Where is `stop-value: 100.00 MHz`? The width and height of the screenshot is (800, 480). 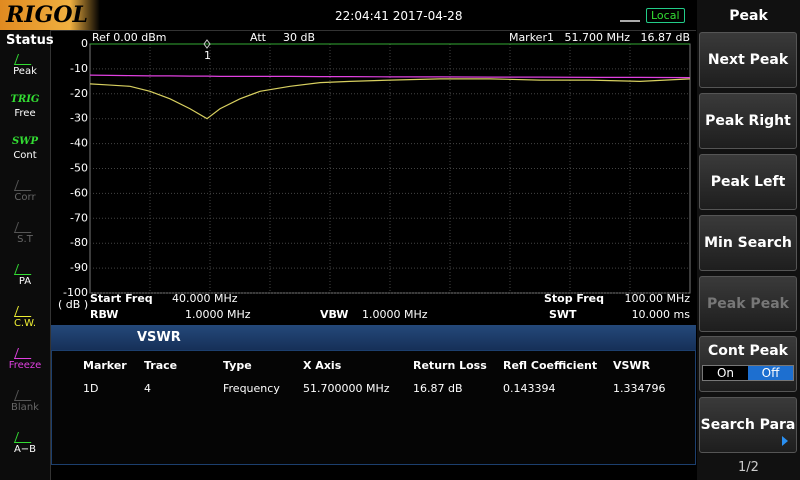
stop-value: 100.00 MHz is located at coordinates (657, 298).